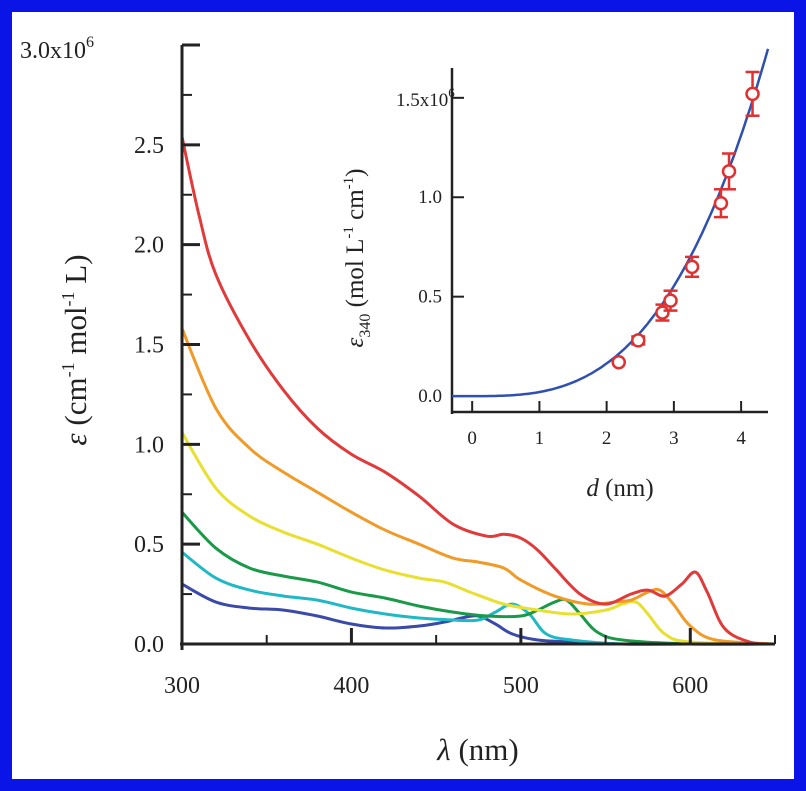 The image size is (806, 791). What do you see at coordinates (430, 396) in the screenshot?
I see `inset-y-tick-label: 0.0` at bounding box center [430, 396].